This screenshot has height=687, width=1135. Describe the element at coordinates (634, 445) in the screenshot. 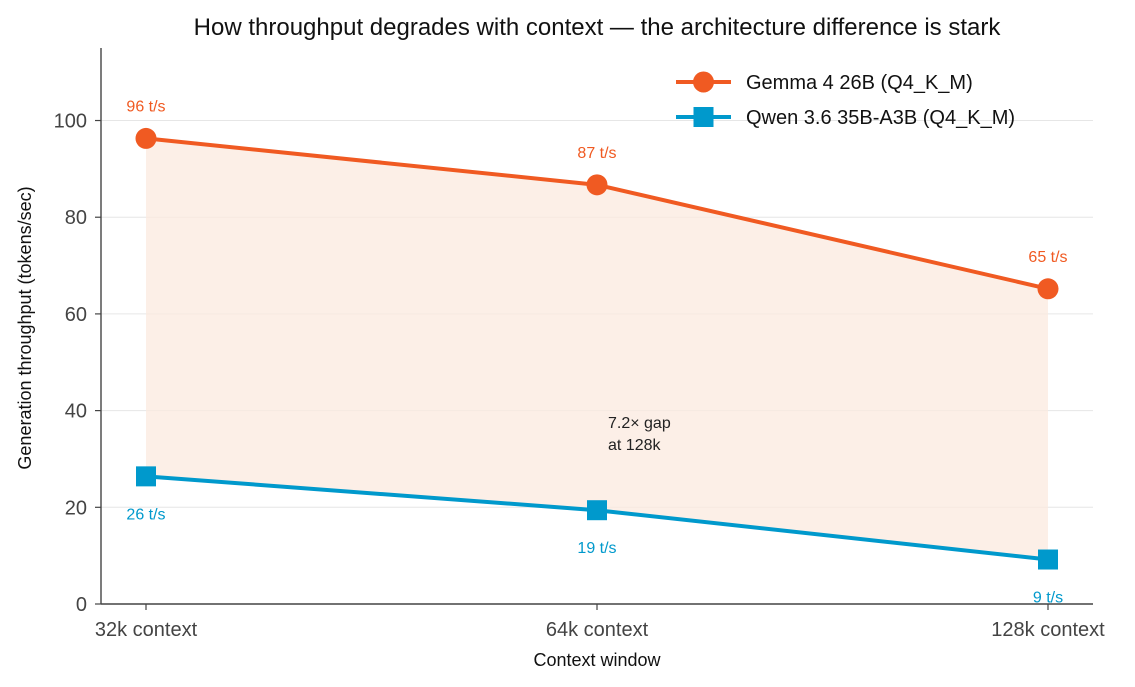

I see `gap-annotation: at 128k` at that location.